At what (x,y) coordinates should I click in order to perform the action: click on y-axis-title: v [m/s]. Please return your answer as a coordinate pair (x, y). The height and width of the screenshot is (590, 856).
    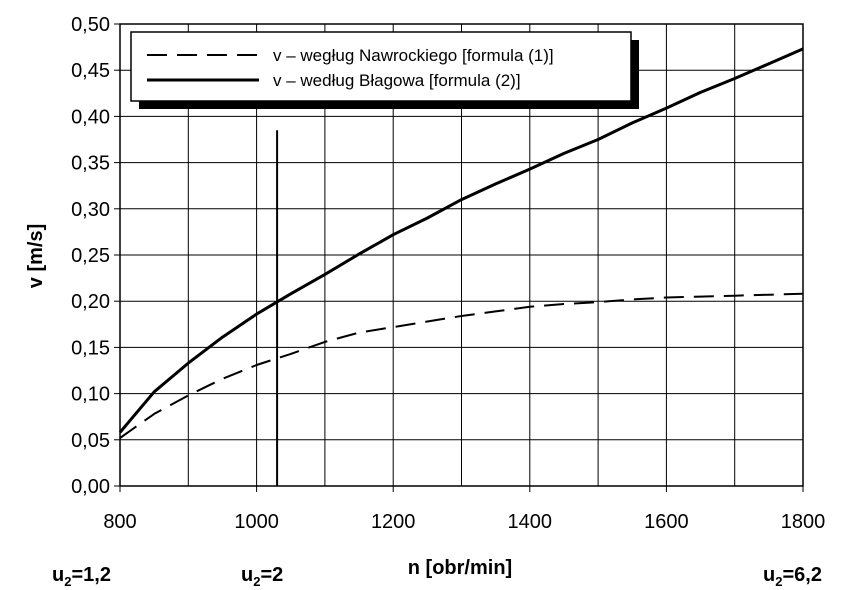
    Looking at the image, I should click on (36, 256).